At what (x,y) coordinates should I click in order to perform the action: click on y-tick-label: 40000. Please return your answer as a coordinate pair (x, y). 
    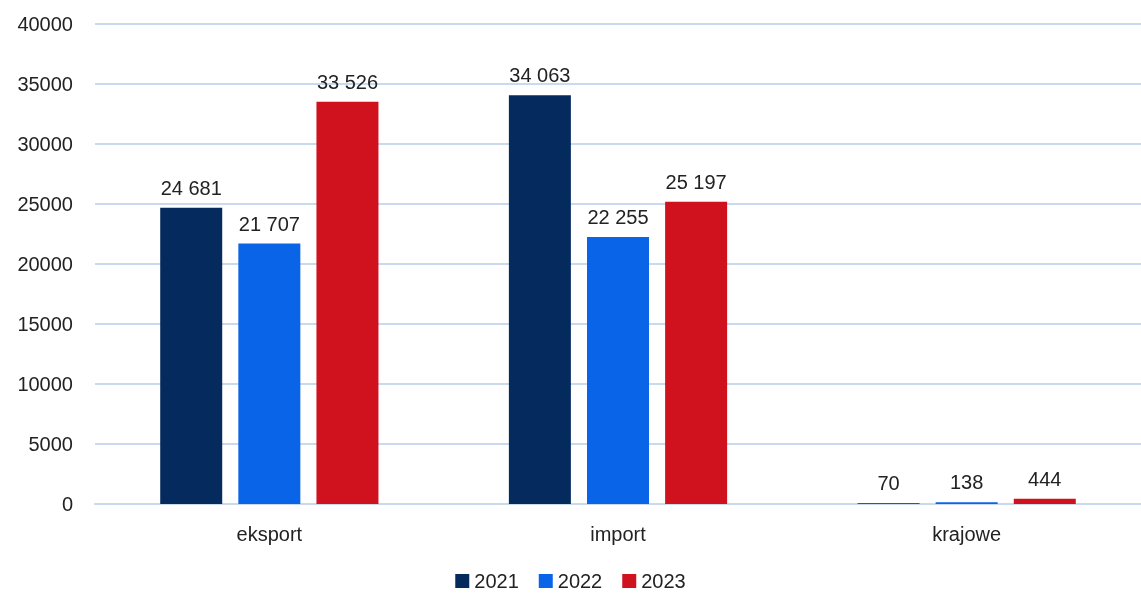
    Looking at the image, I should click on (45, 24).